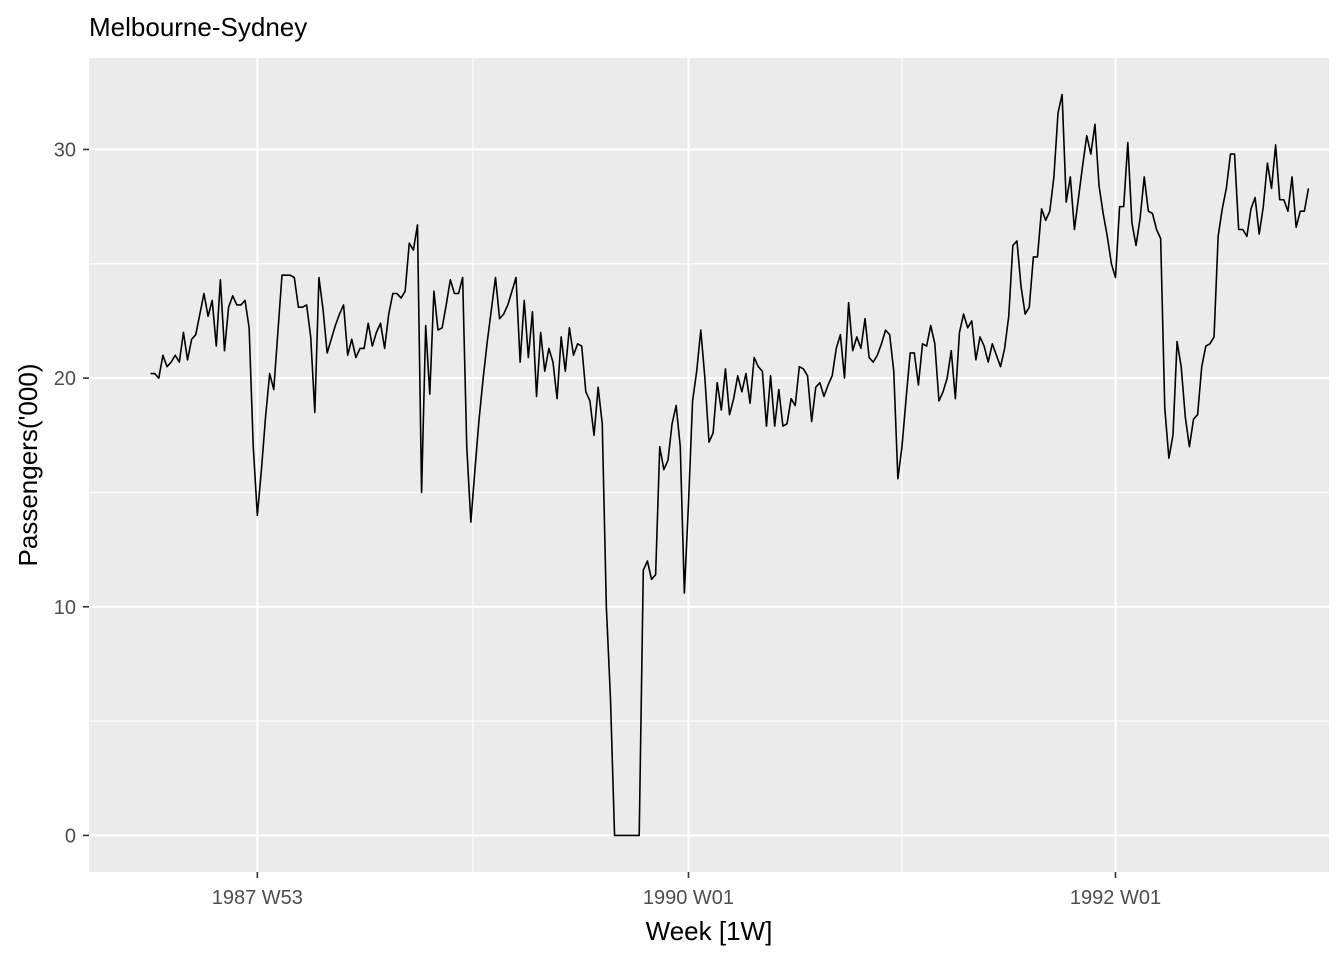 The height and width of the screenshot is (960, 1344). What do you see at coordinates (198, 27) in the screenshot?
I see `chart-title: Melbourne-Sydney` at bounding box center [198, 27].